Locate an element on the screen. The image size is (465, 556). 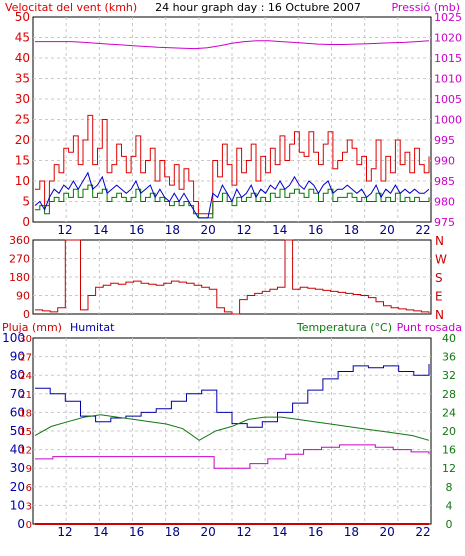
wind-tick-label: 15 is located at coordinates (22, 161).